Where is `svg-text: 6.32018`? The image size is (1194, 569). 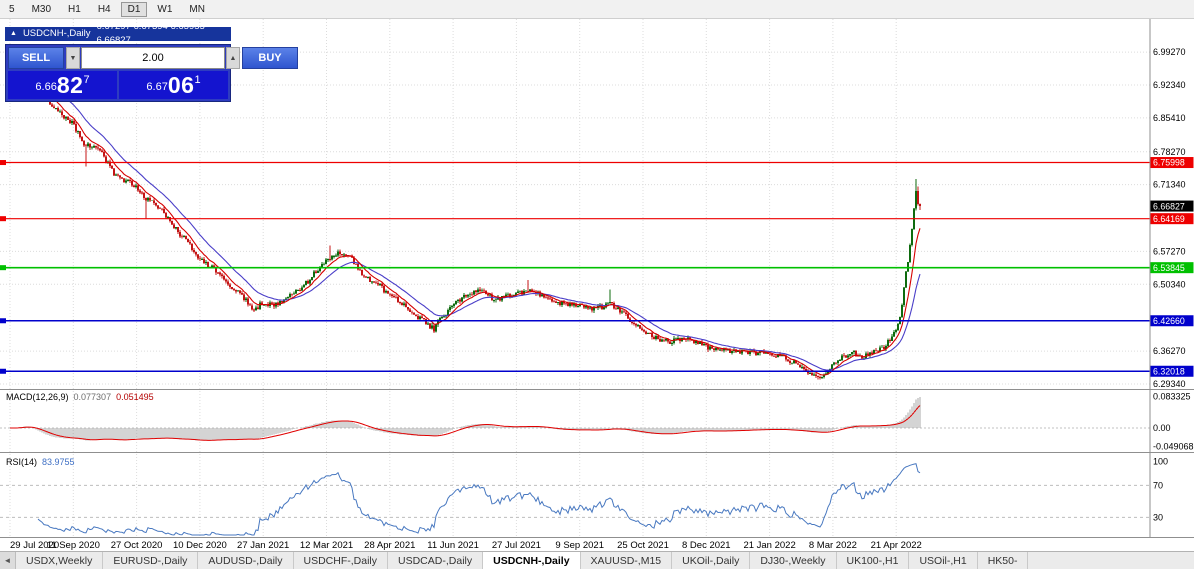 svg-text: 6.32018 is located at coordinates (1169, 371).